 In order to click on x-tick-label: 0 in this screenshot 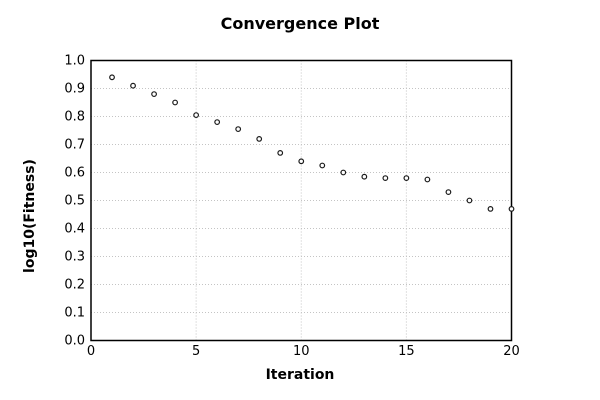, I will do `click(91, 351)`.